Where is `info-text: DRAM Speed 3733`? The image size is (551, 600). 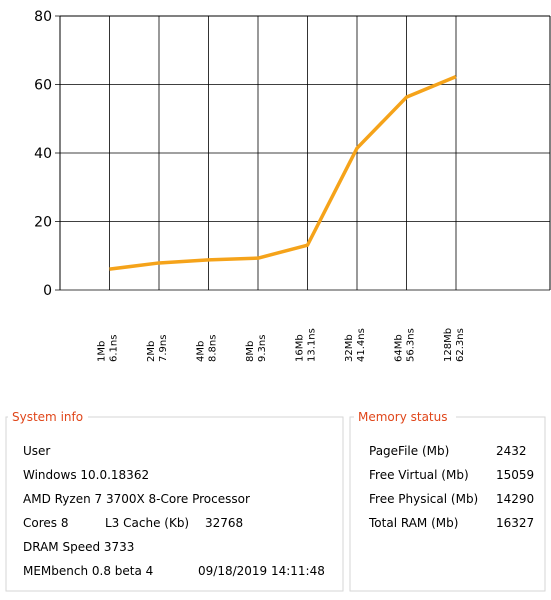
info-text: DRAM Speed 3733 is located at coordinates (78, 547).